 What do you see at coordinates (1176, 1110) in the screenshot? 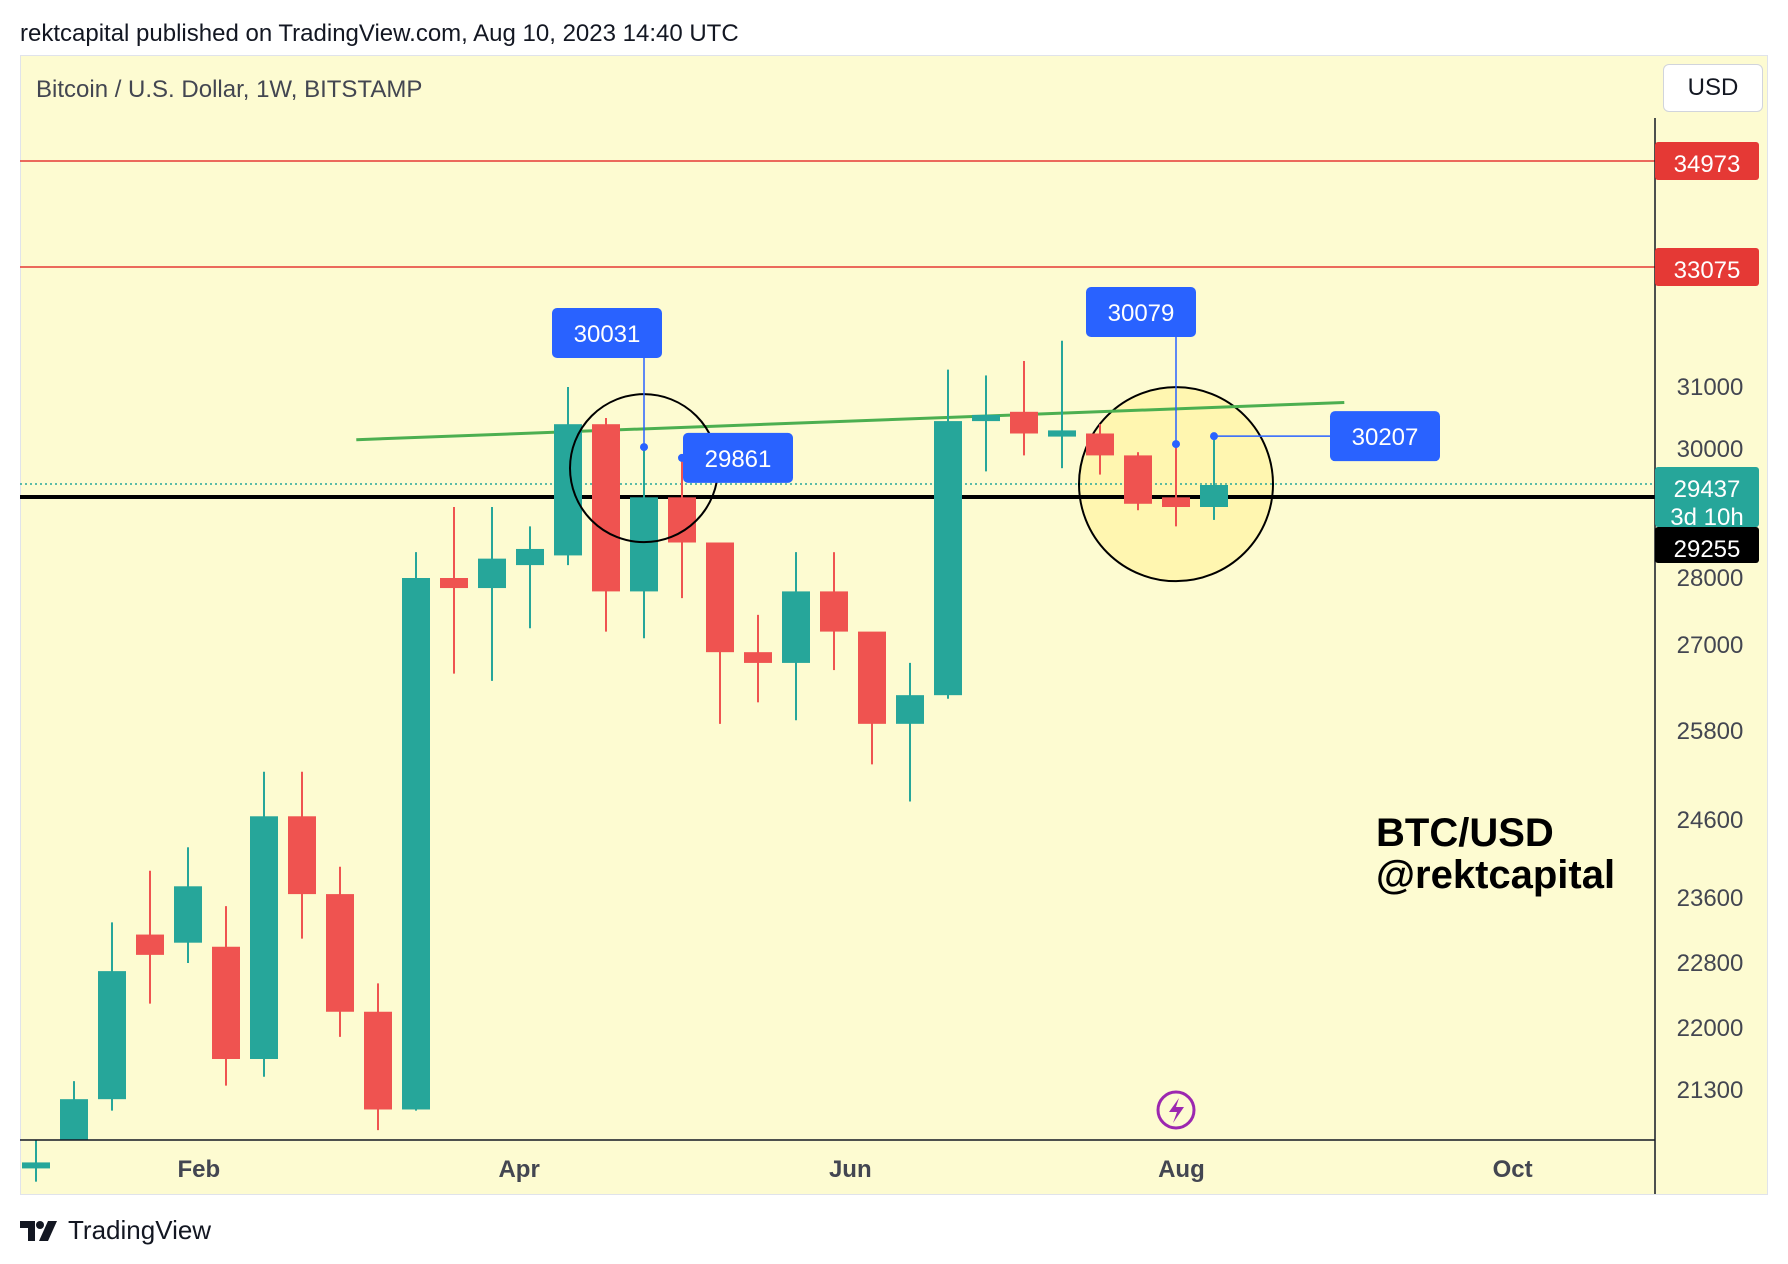
I see `lightning-icon-bolt` at bounding box center [1176, 1110].